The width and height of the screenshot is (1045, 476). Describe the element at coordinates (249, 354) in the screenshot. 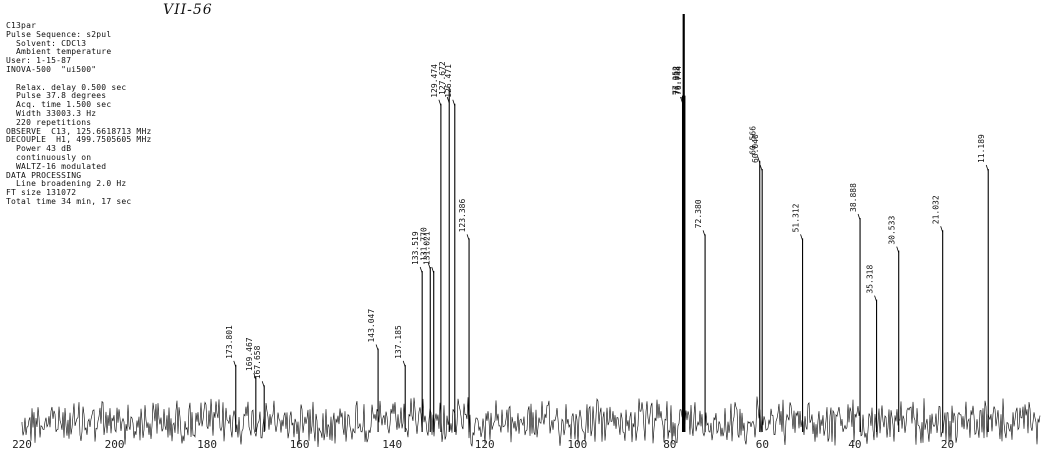

I see `peak-label: 169.467` at that location.